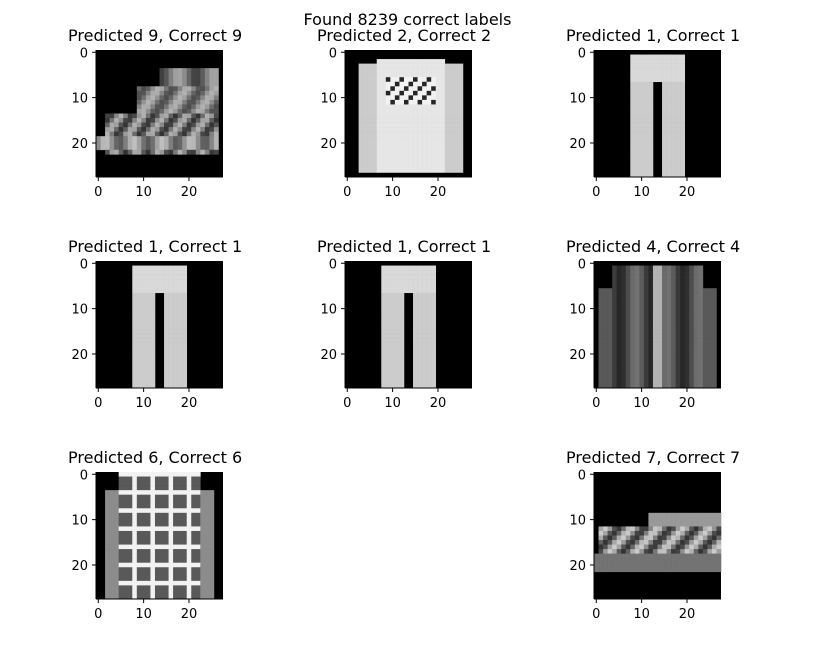  What do you see at coordinates (582, 53) in the screenshot?
I see `y-tick-label: 0` at bounding box center [582, 53].